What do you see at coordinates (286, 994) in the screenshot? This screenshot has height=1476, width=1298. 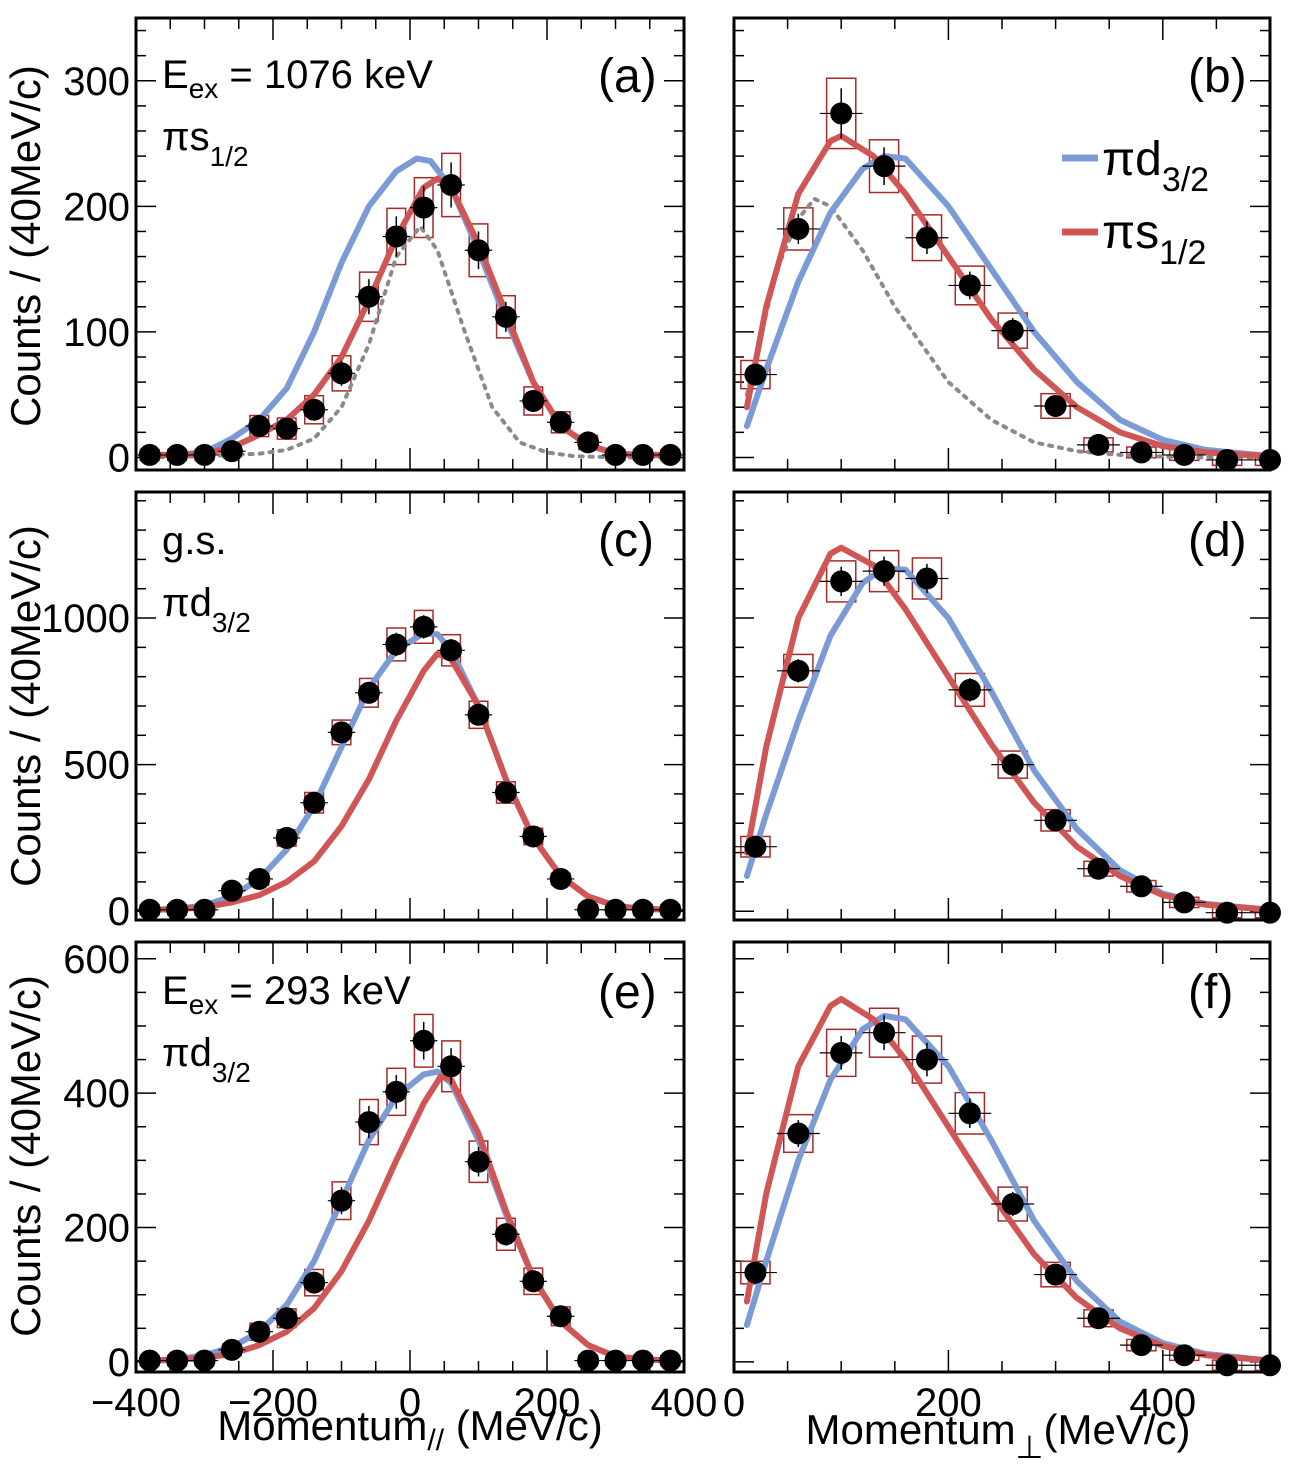 I see `panel-e-energy: Eex = 293 keV` at bounding box center [286, 994].